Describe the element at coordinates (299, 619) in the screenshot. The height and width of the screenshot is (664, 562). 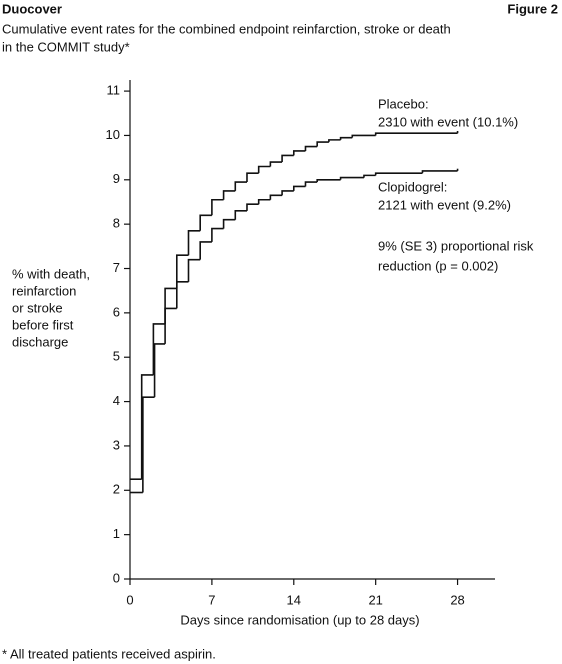
I see `x-axis-label: Days since randomisation (up to 28 days)` at that location.